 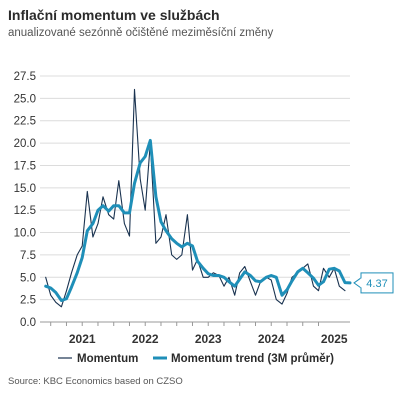 I want to click on x-tick-label: 2023, so click(x=208, y=339).